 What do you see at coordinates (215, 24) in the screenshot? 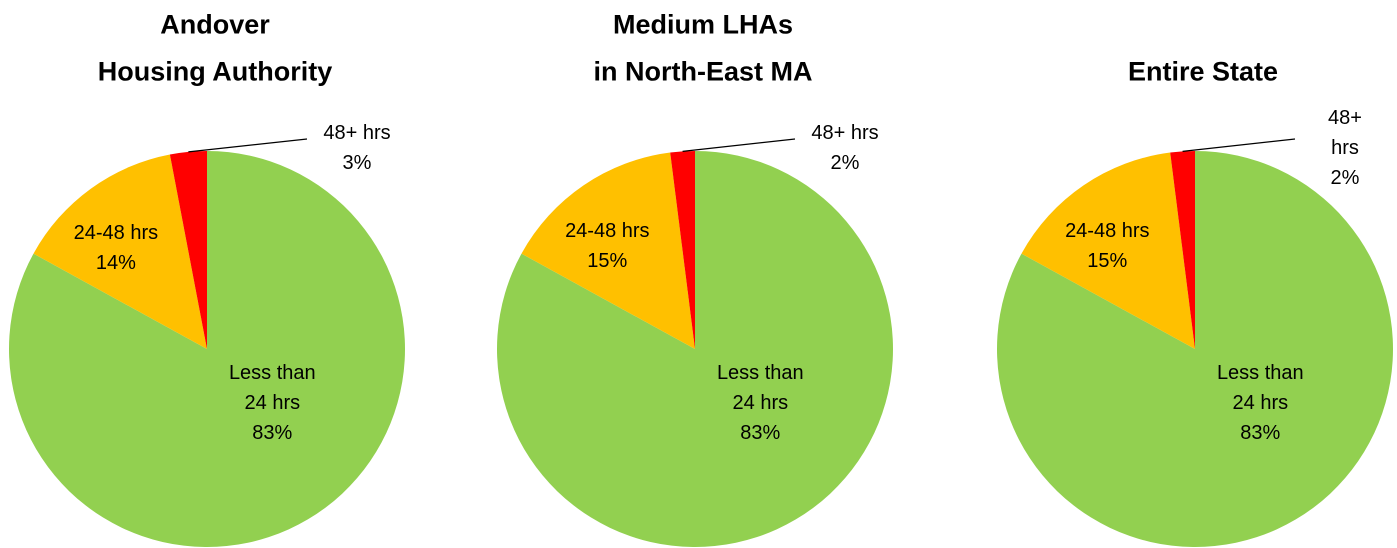
I see `chart-title: Andover` at bounding box center [215, 24].